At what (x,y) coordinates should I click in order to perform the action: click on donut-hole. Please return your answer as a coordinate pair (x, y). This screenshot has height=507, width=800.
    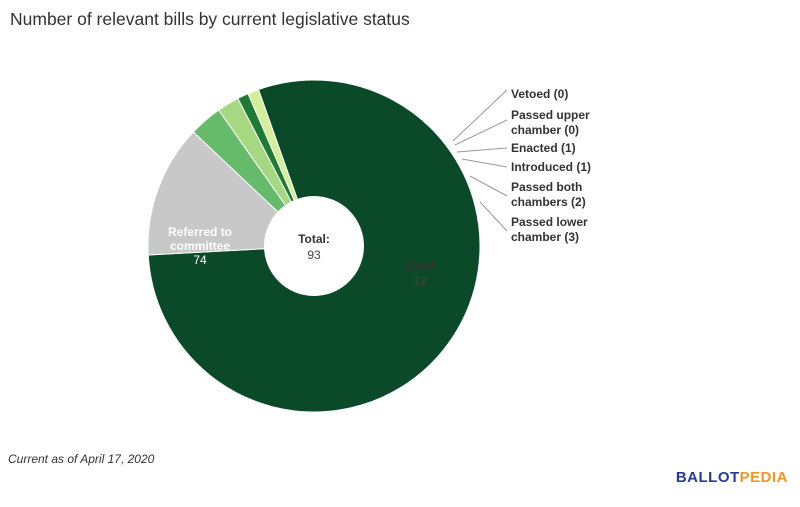
    Looking at the image, I should click on (314, 246).